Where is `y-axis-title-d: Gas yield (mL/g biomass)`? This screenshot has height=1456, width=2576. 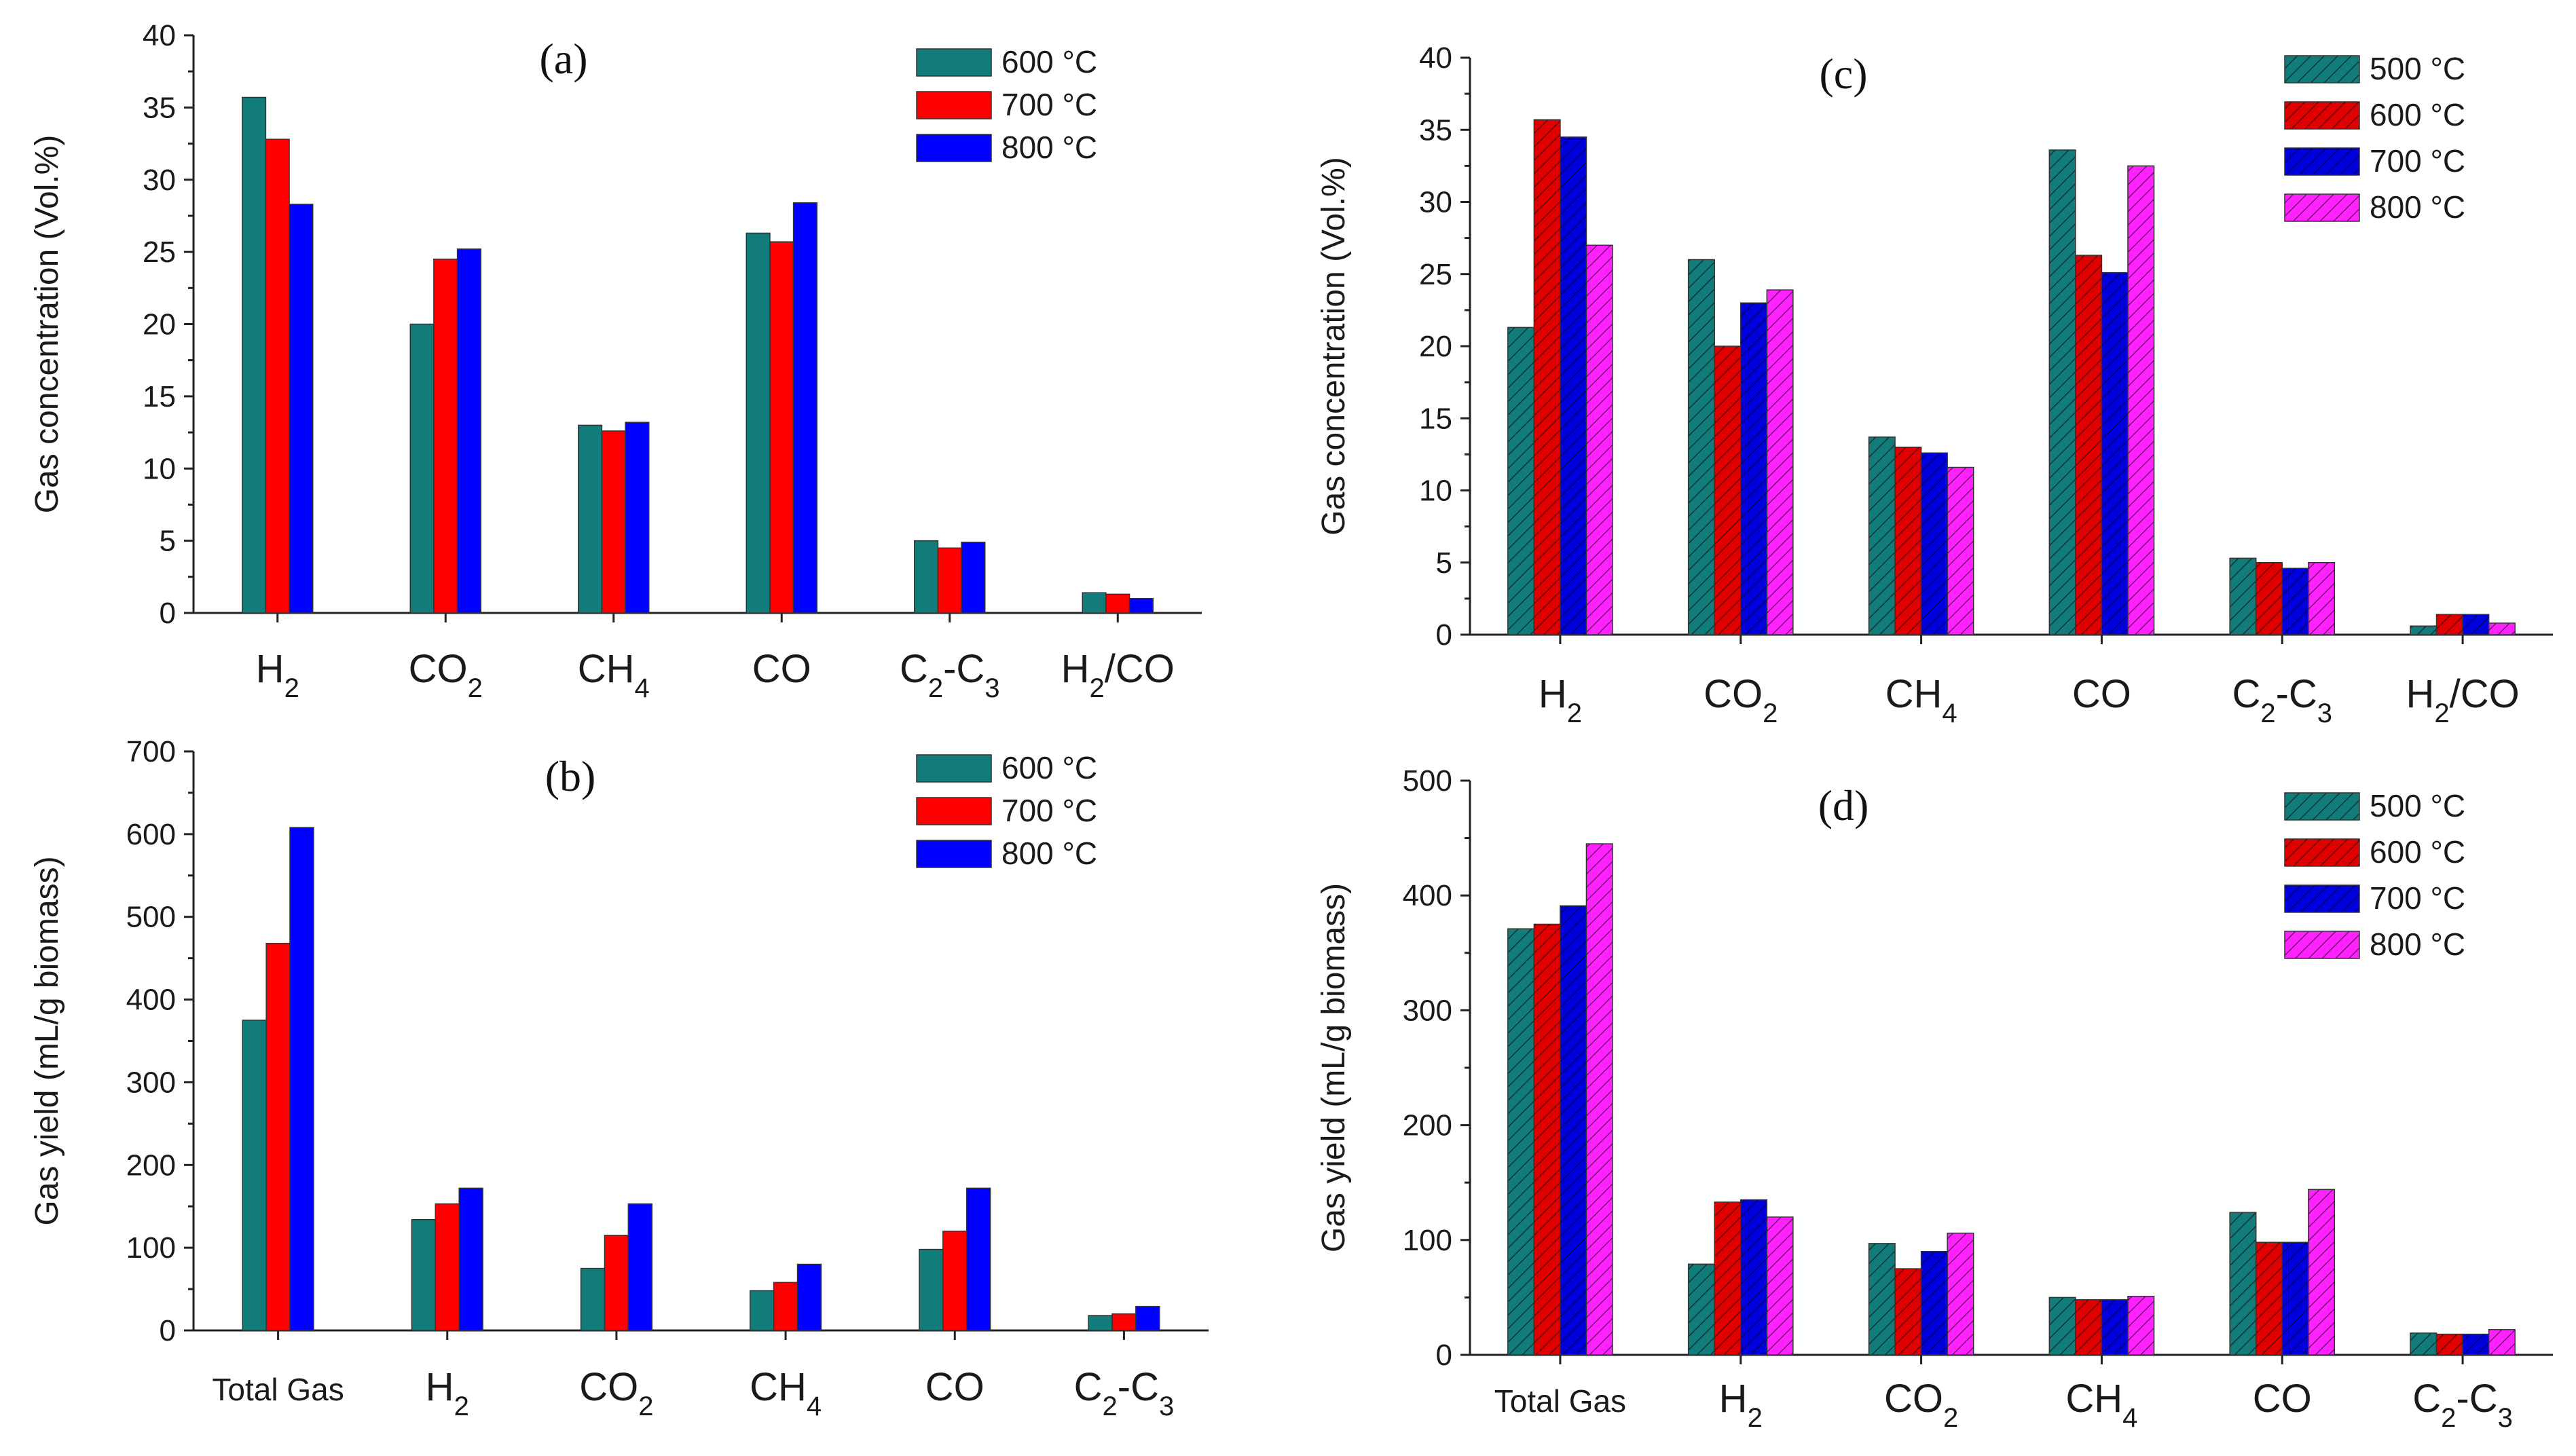 y-axis-title-d: Gas yield (mL/g biomass) is located at coordinates (1334, 1067).